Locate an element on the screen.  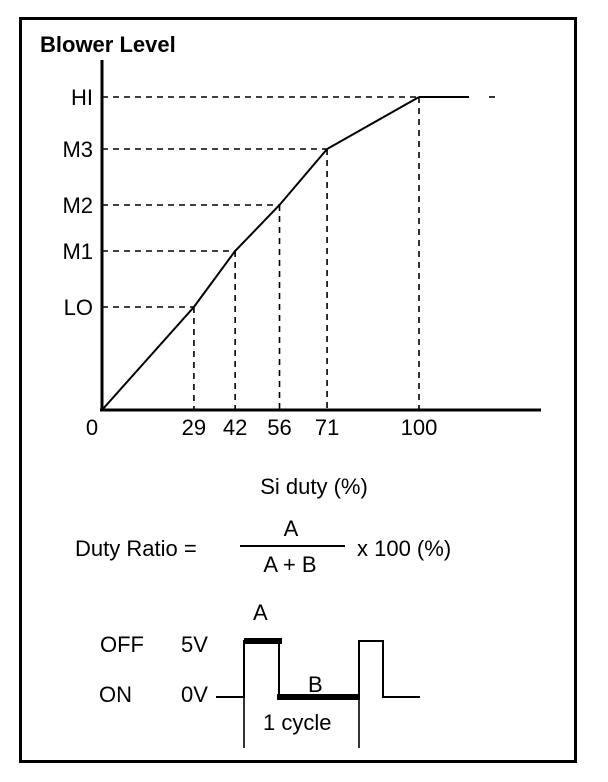
x-tick-100: 100 is located at coordinates (419, 427).